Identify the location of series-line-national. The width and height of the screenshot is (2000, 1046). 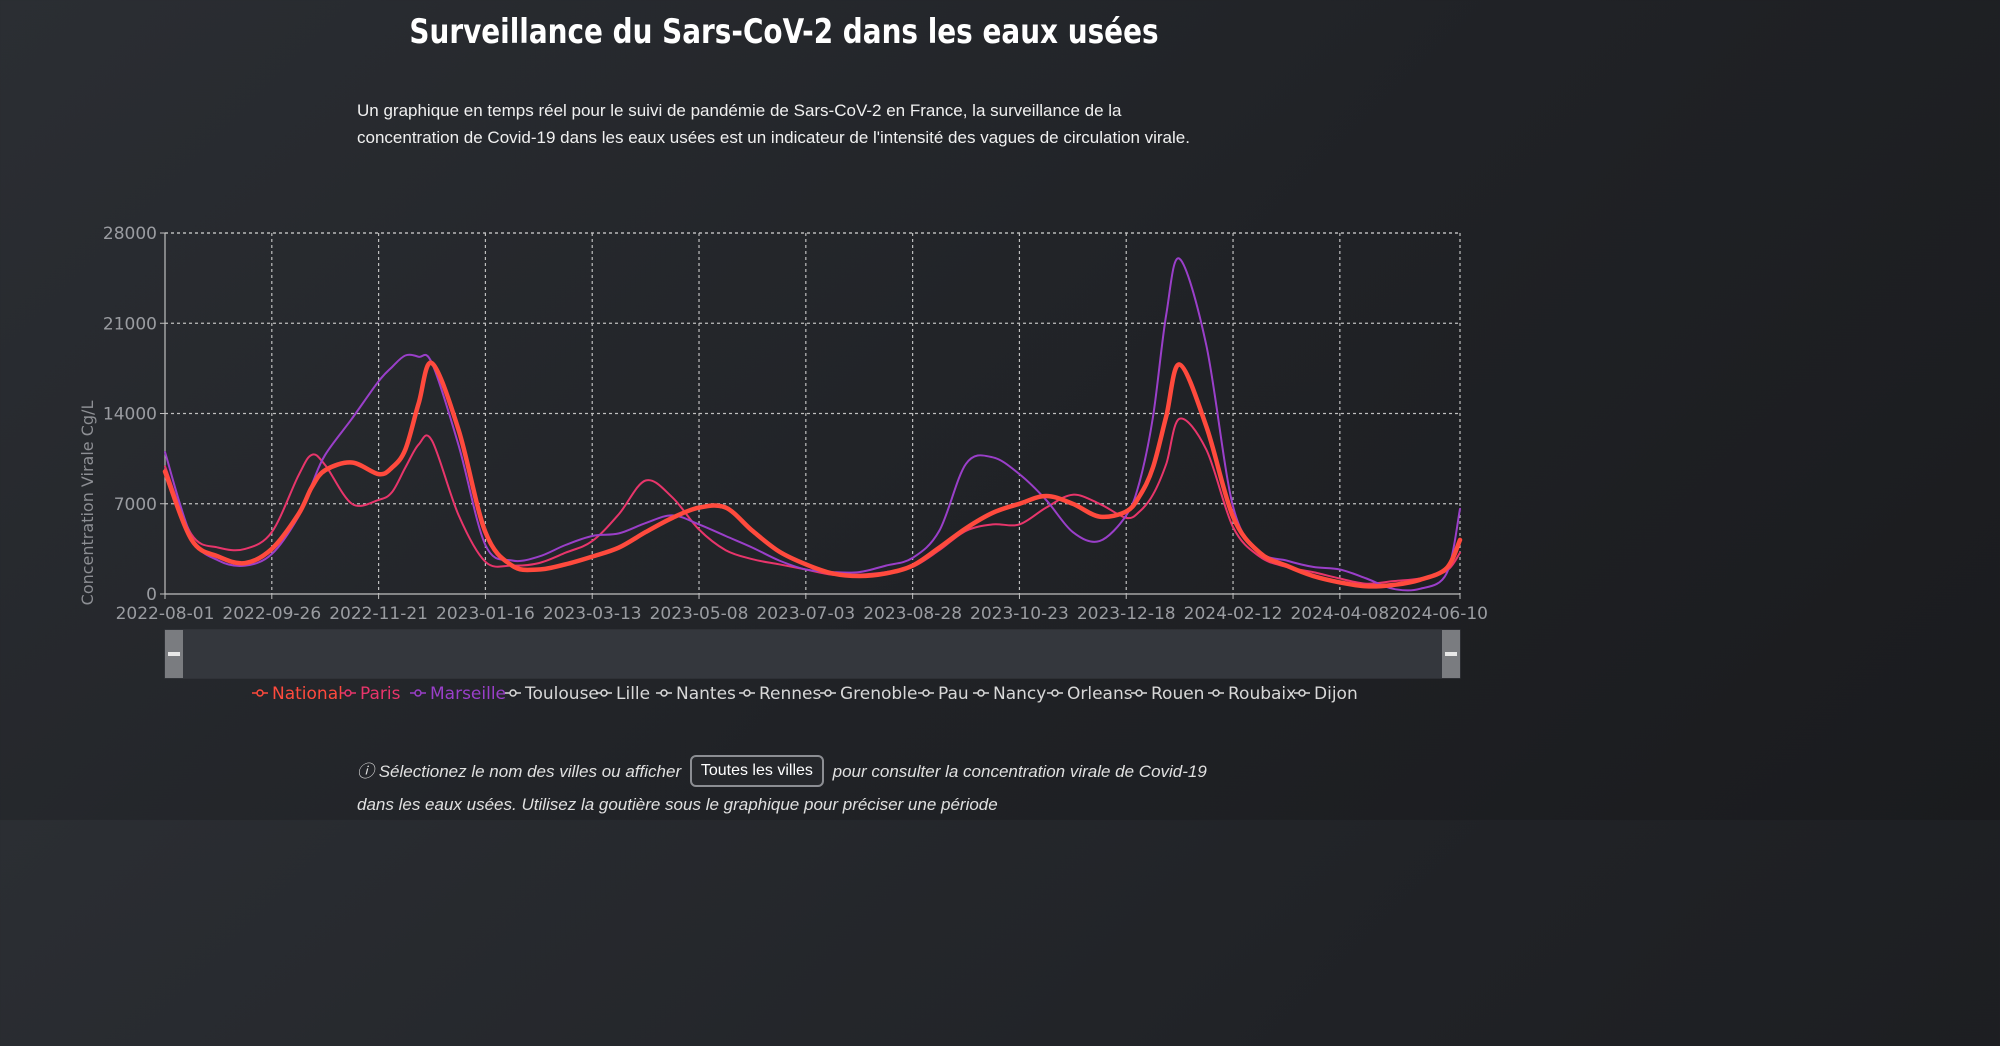
(812, 474).